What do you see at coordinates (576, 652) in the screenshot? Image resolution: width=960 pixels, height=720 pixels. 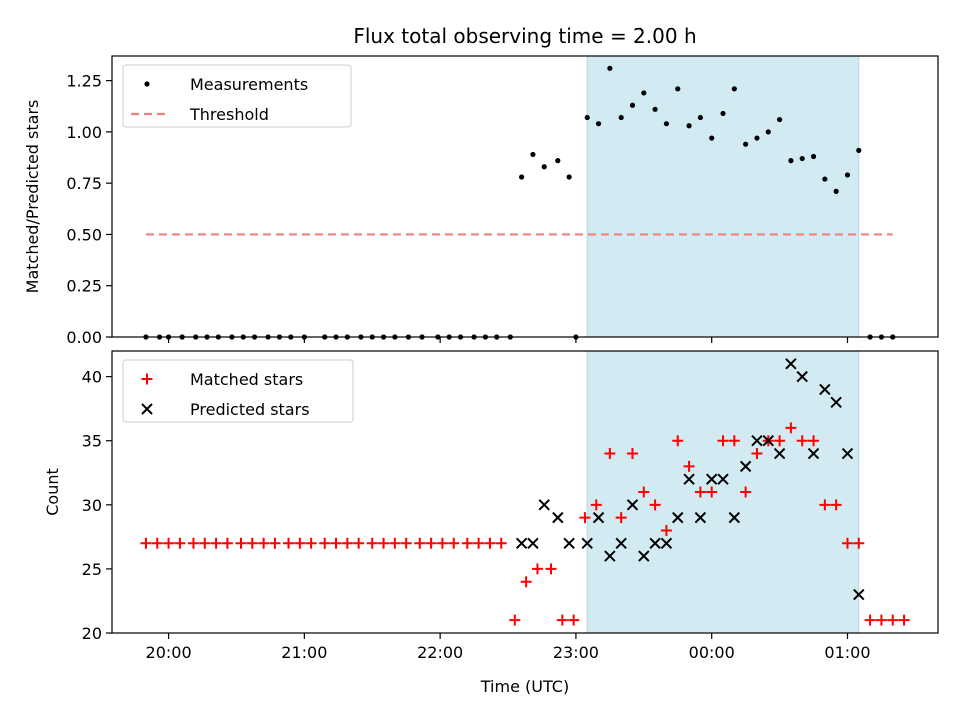 I see `x-tick-label: 23:00` at bounding box center [576, 652].